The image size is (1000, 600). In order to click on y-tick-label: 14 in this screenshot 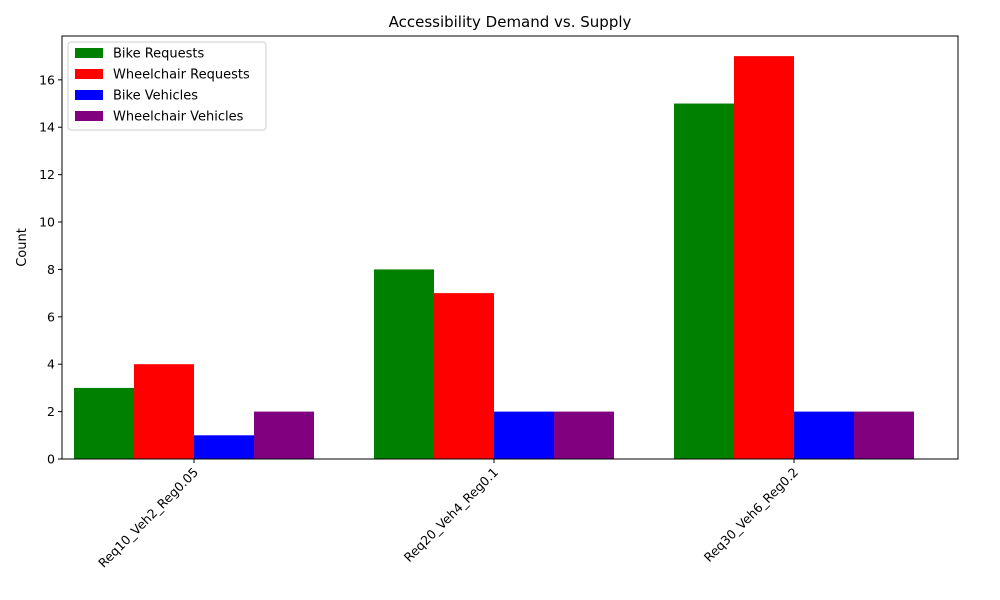, I will do `click(47, 127)`.